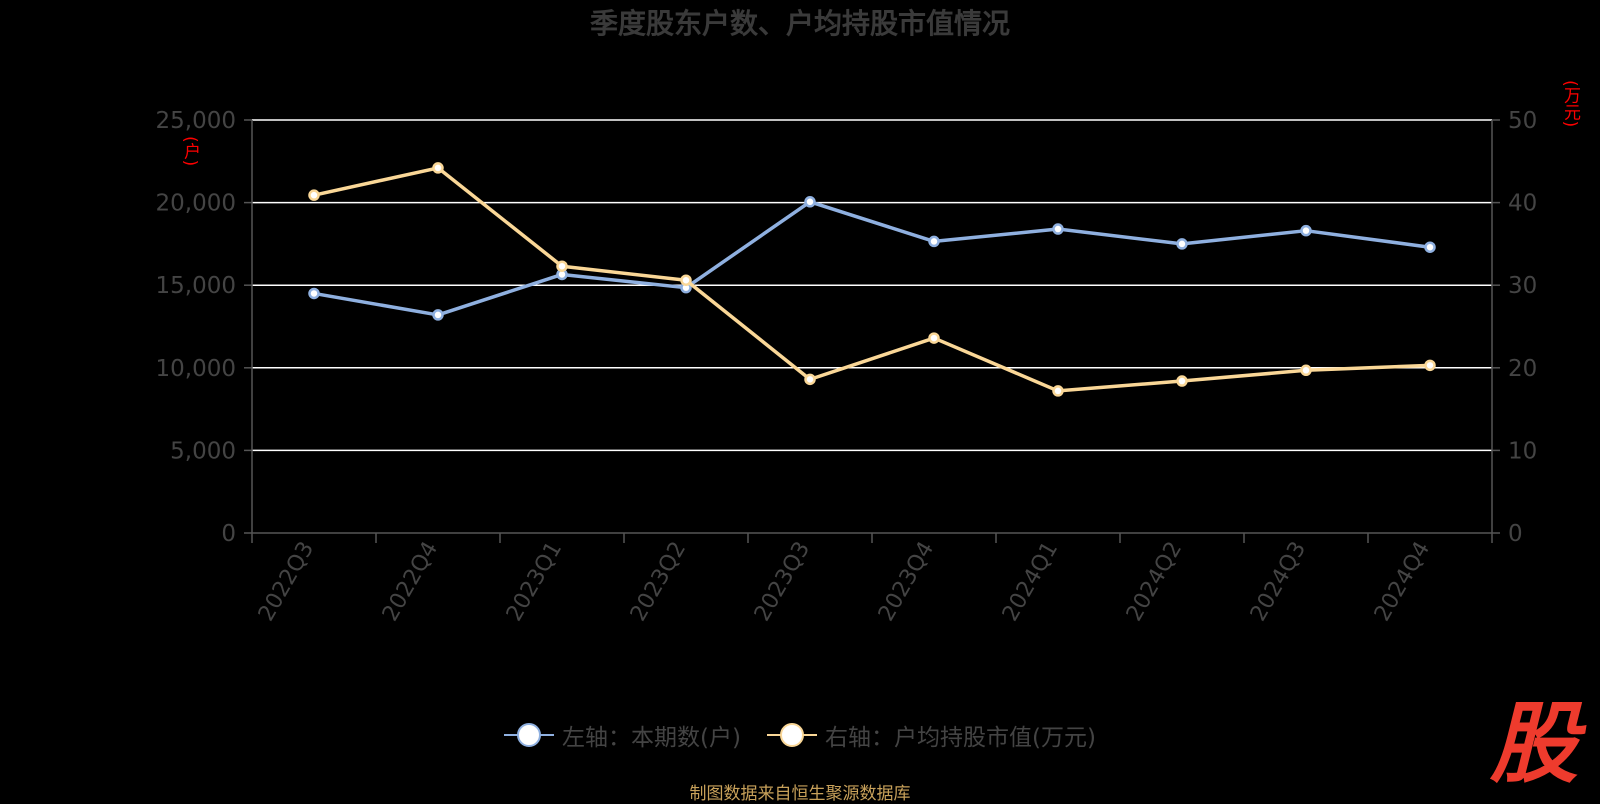 Image resolution: width=1600 pixels, height=804 pixels. I want to click on left-tick-label: 0, so click(228, 534).